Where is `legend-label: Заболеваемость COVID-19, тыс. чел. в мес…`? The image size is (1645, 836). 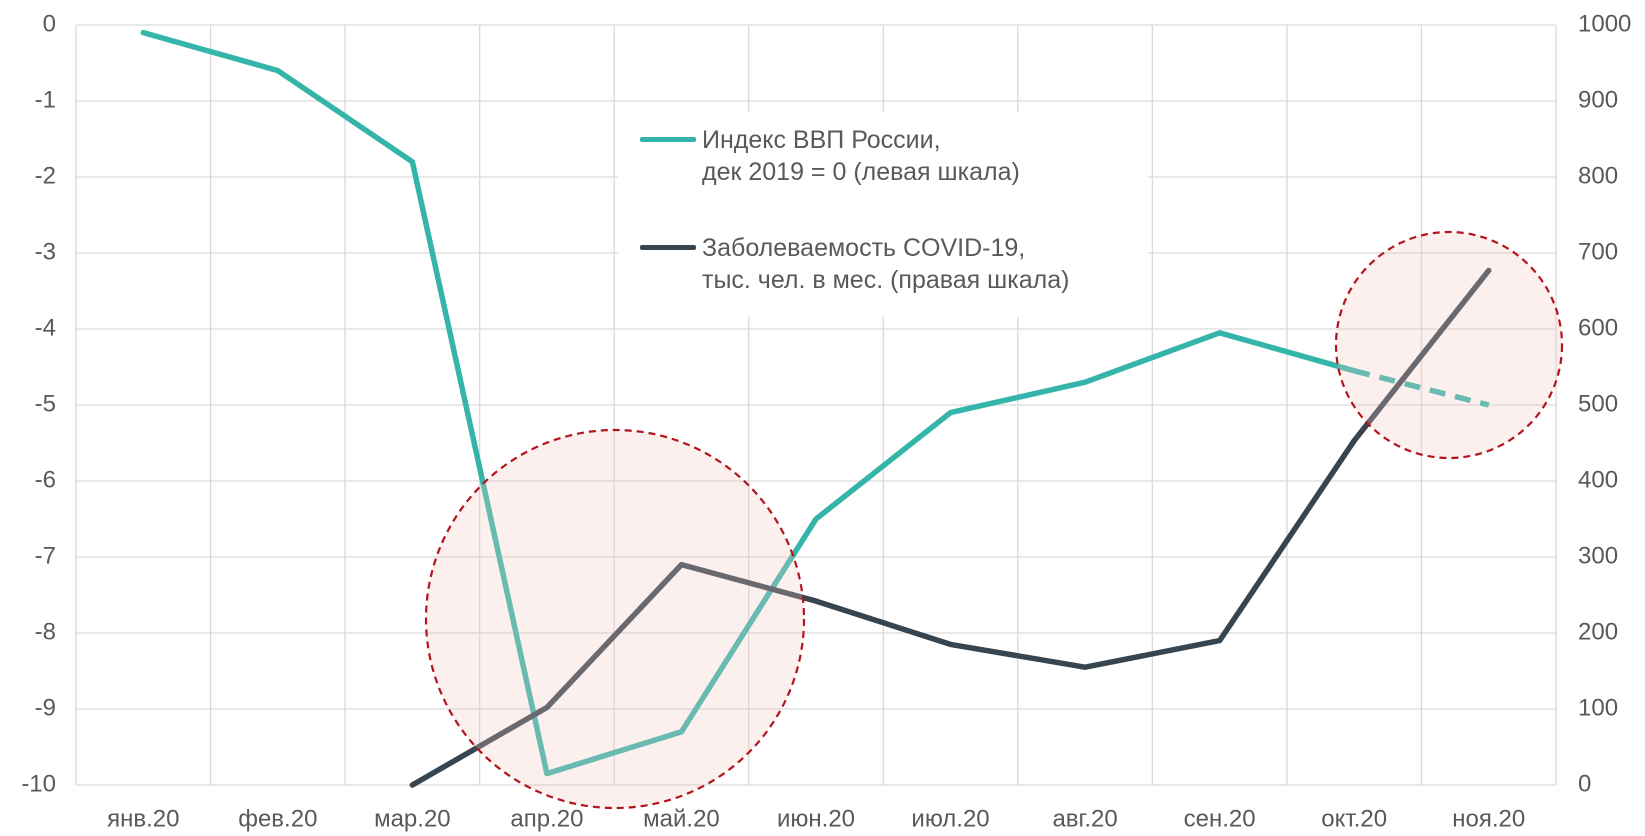 legend-label: Заболеваемость COVID-19, тыс. чел. в мес… is located at coordinates (886, 264).